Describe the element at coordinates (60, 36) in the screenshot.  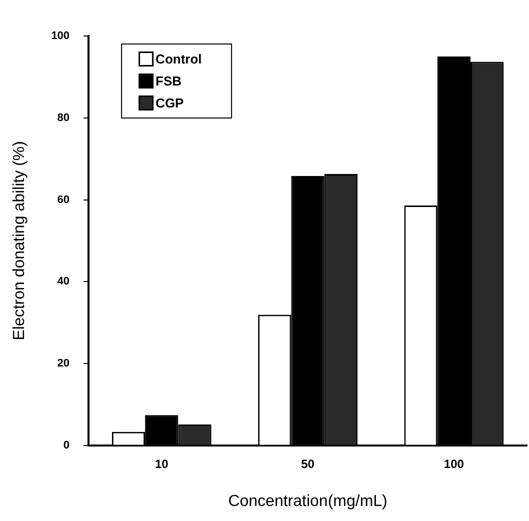
I see `y-tick-label: 100` at that location.